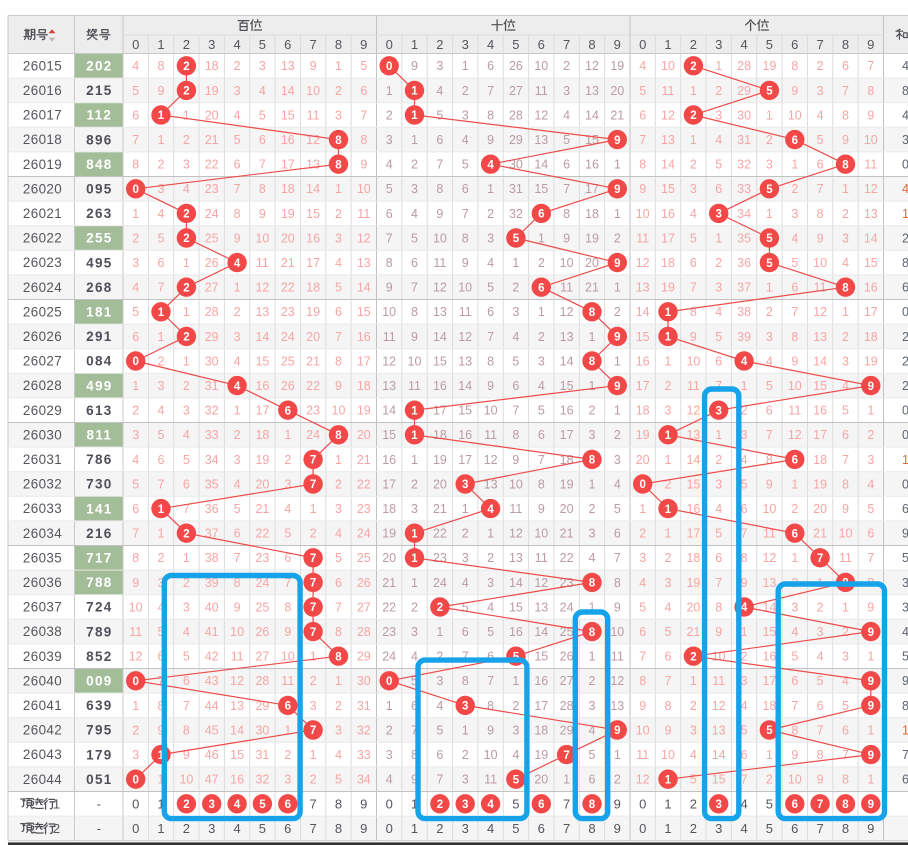 The width and height of the screenshot is (908, 845). Describe the element at coordinates (364, 780) in the screenshot. I see `svg-text: 34` at that location.